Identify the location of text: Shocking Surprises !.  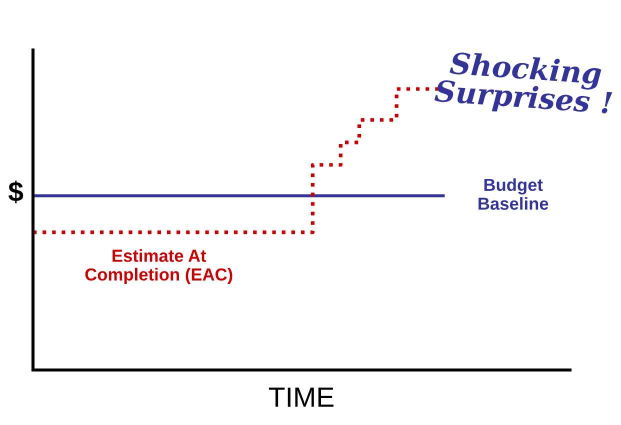
(523, 85).